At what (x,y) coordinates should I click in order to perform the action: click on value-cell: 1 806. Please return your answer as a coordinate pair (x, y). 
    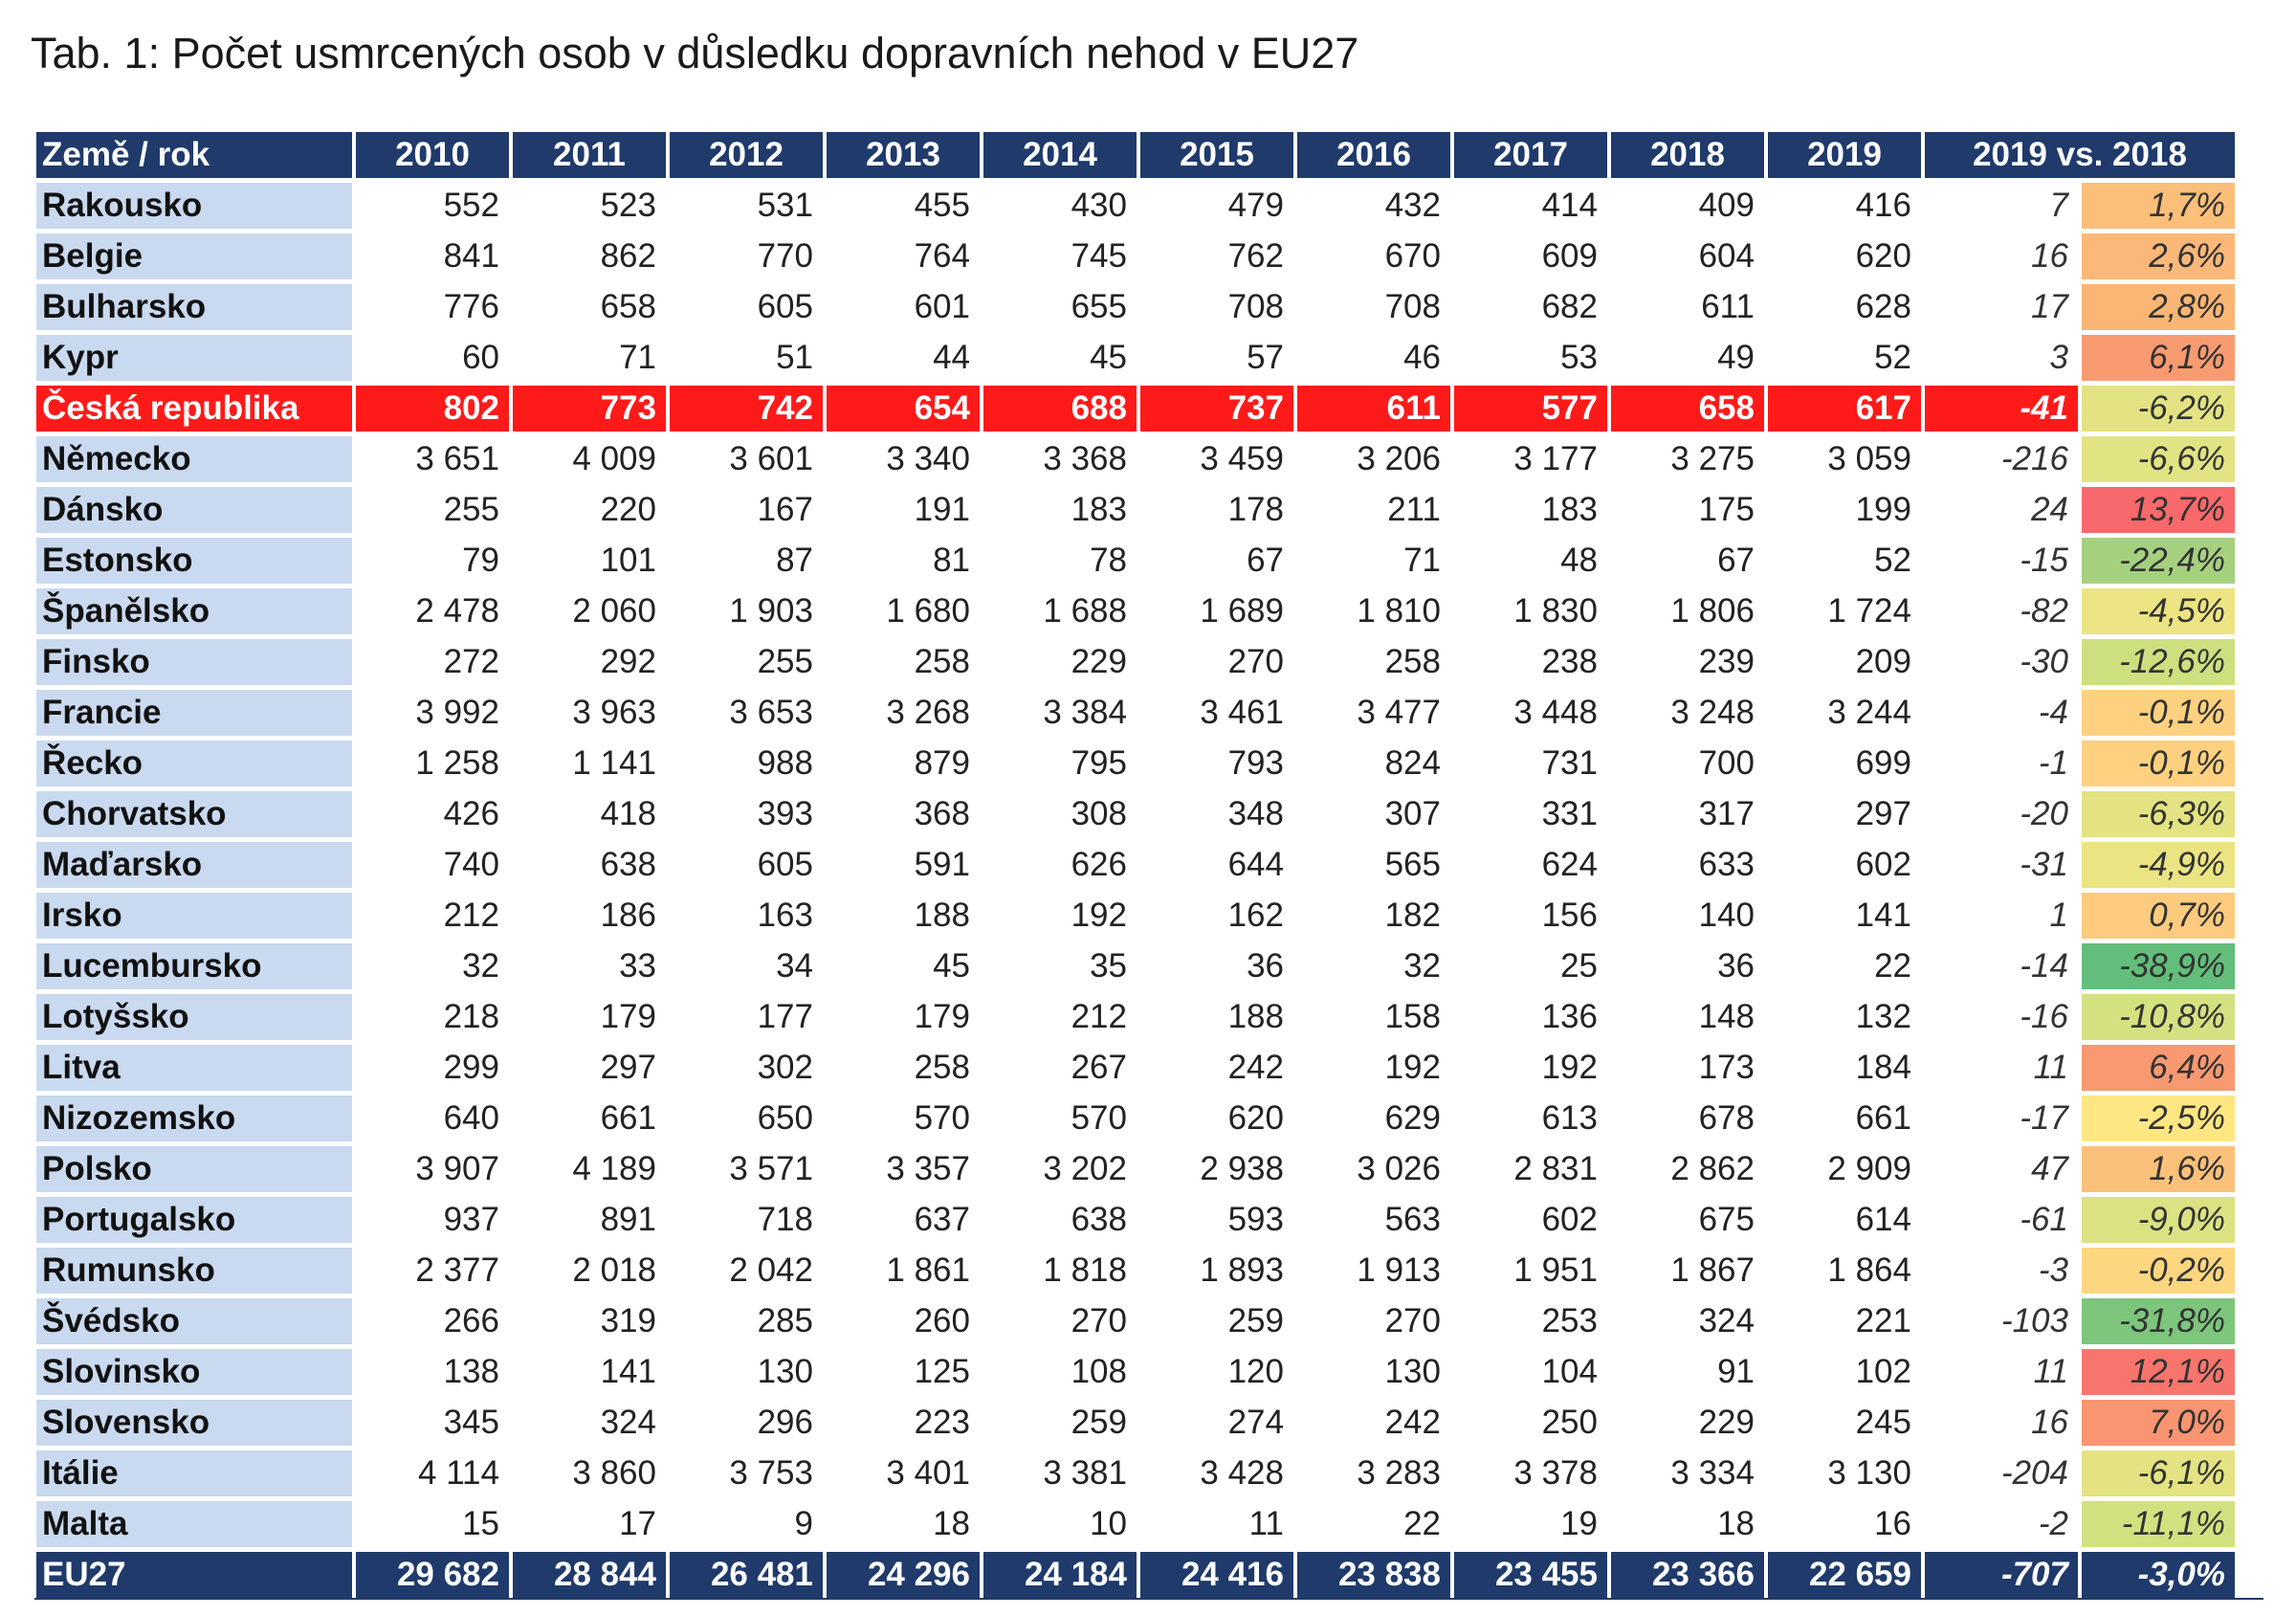
    Looking at the image, I should click on (1712, 611).